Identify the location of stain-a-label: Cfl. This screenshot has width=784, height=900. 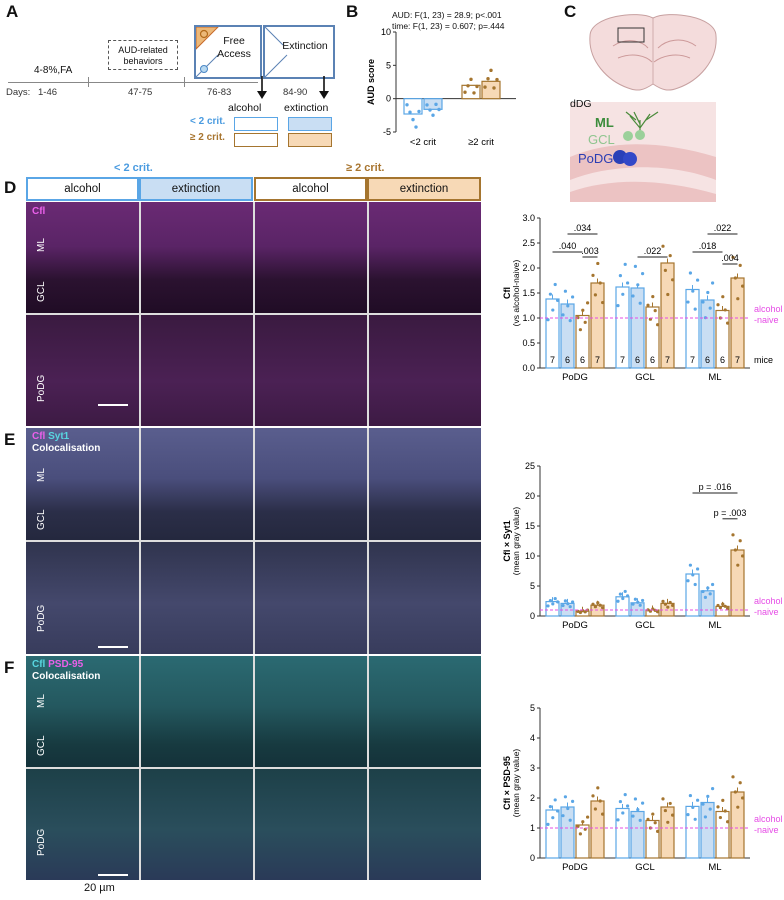
(39, 436).